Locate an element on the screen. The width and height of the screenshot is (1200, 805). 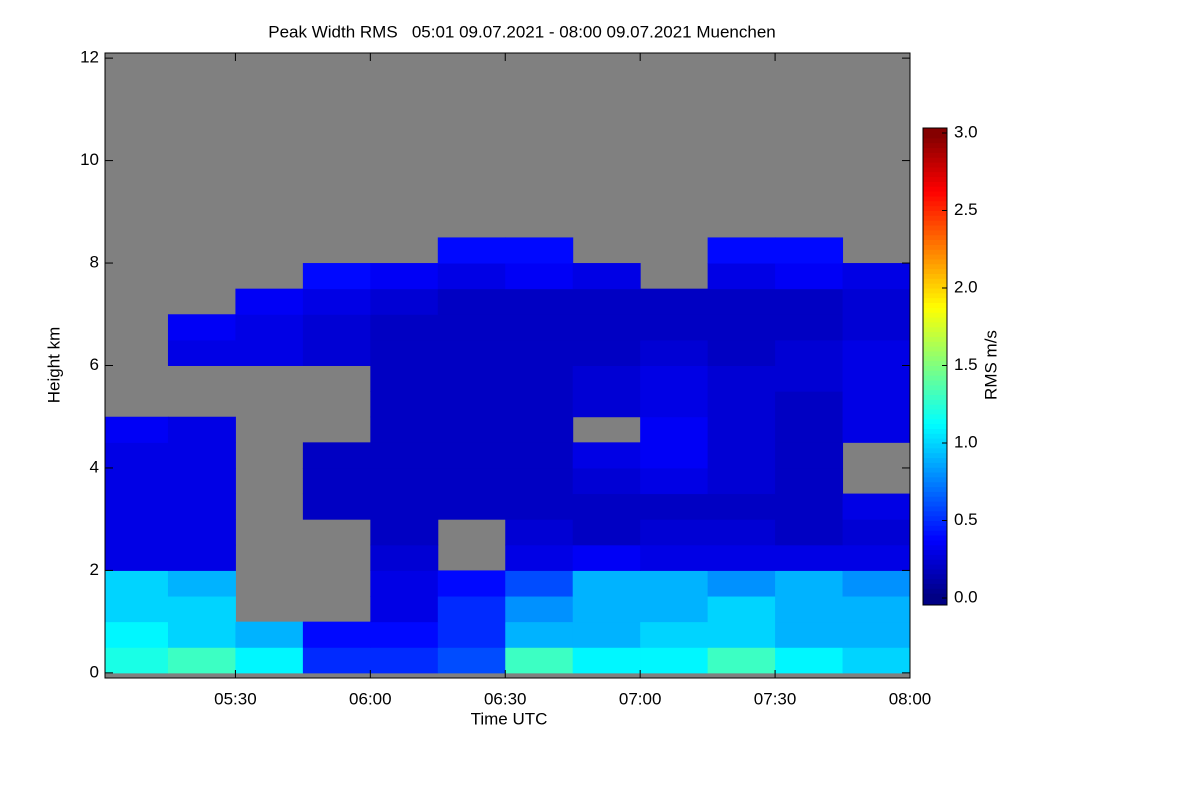
colorbar-tick-label: 1.0 is located at coordinates (966, 441).